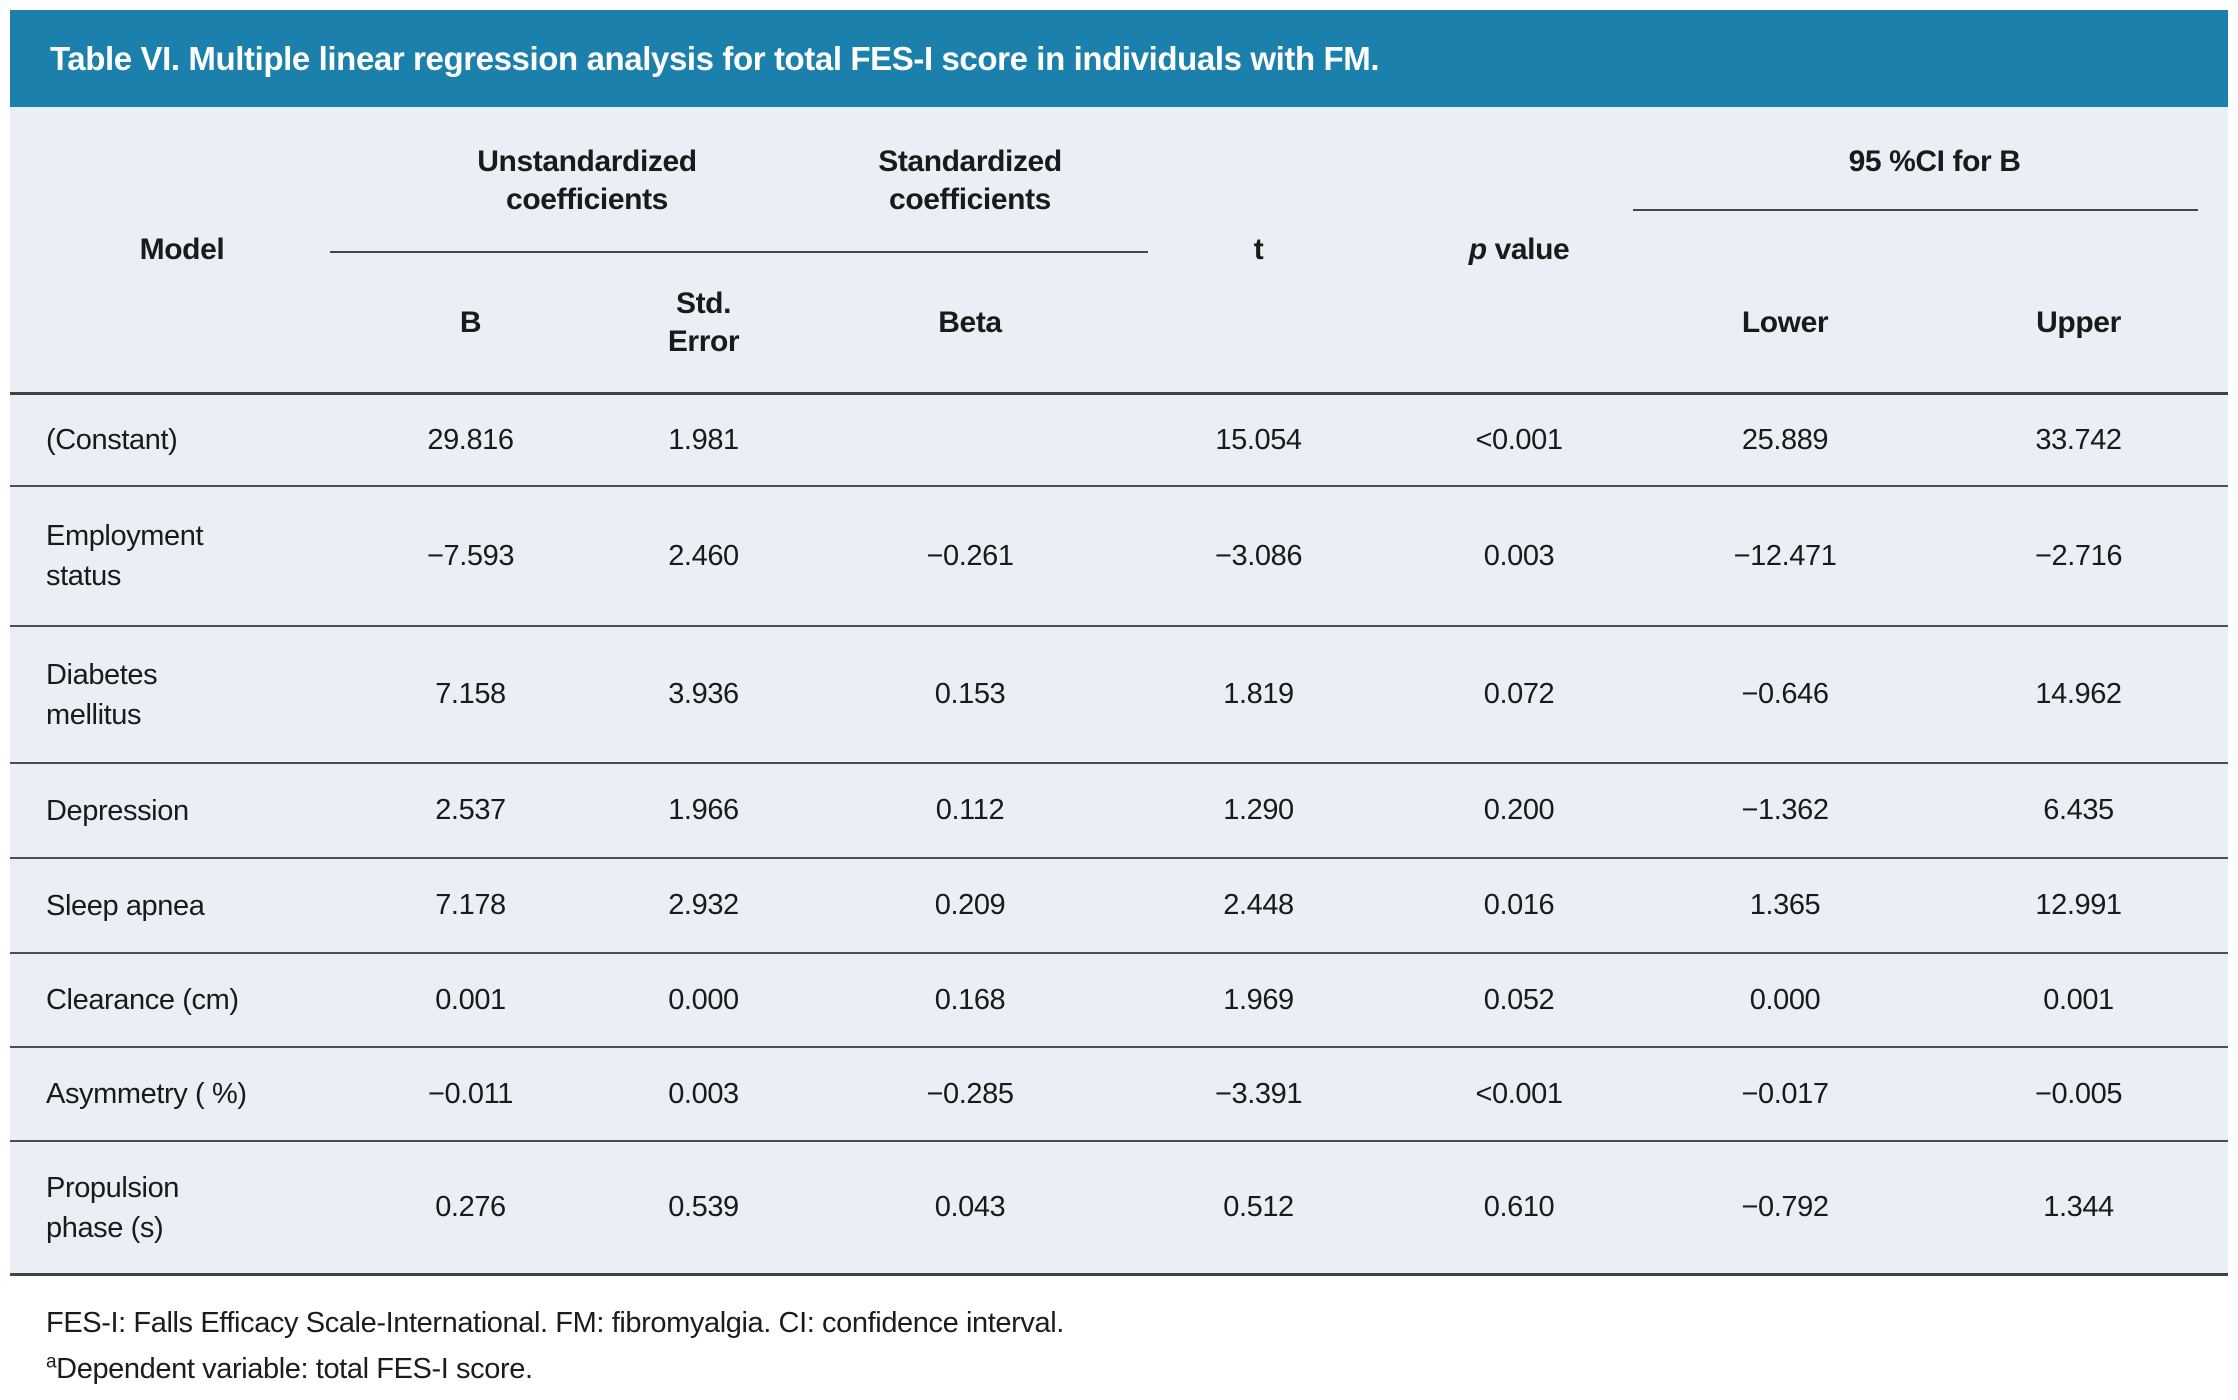  I want to click on cell-beta, so click(970, 438).